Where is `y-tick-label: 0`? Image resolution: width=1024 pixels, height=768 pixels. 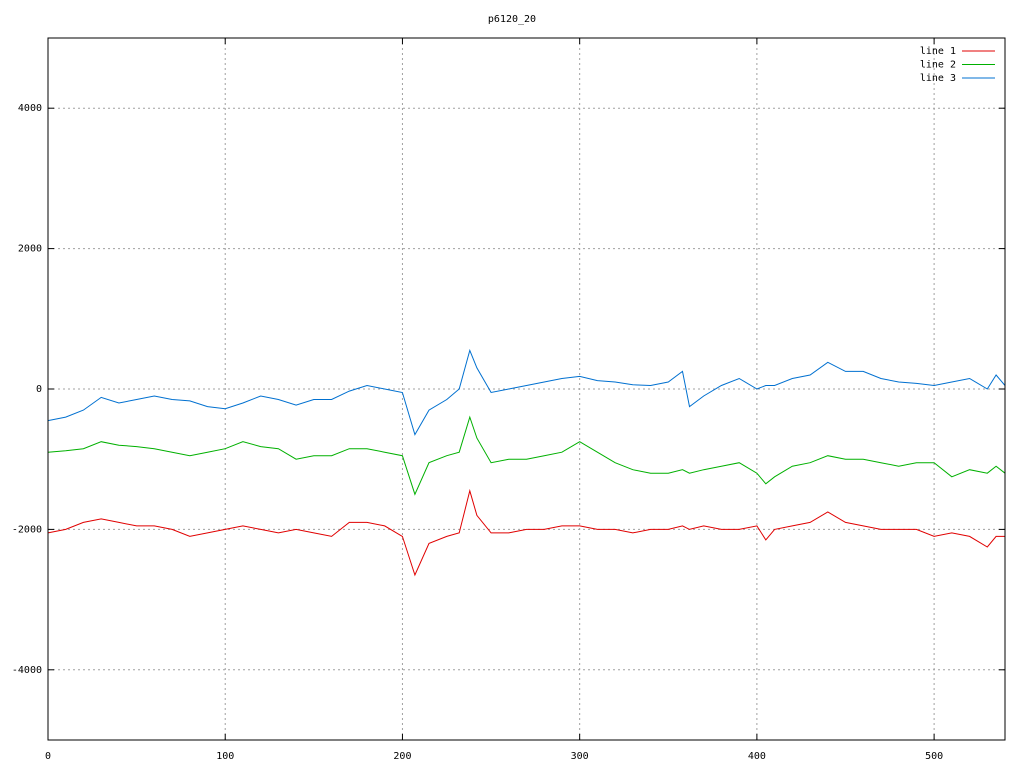
y-tick-label: 0 is located at coordinates (39, 389).